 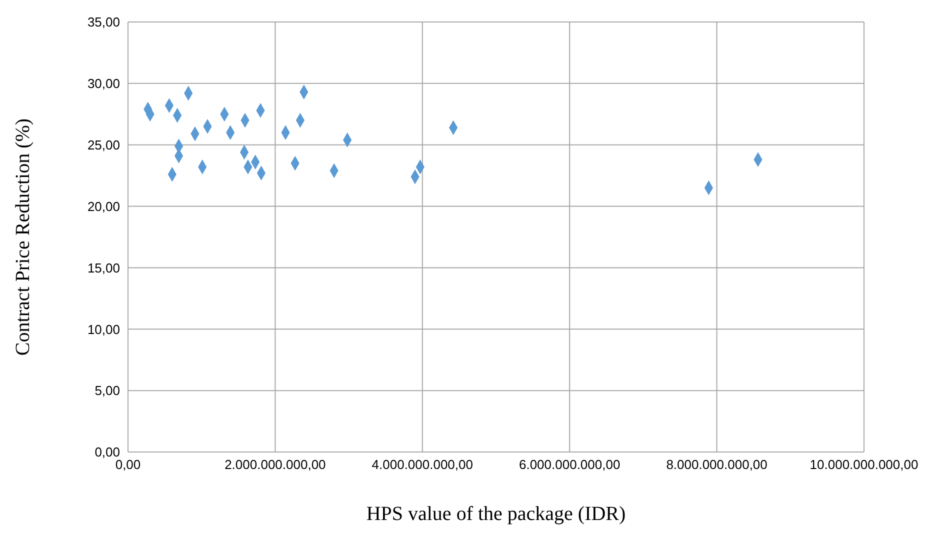 What do you see at coordinates (864, 464) in the screenshot?
I see `x-tick-label: 10.000.000.000,00` at bounding box center [864, 464].